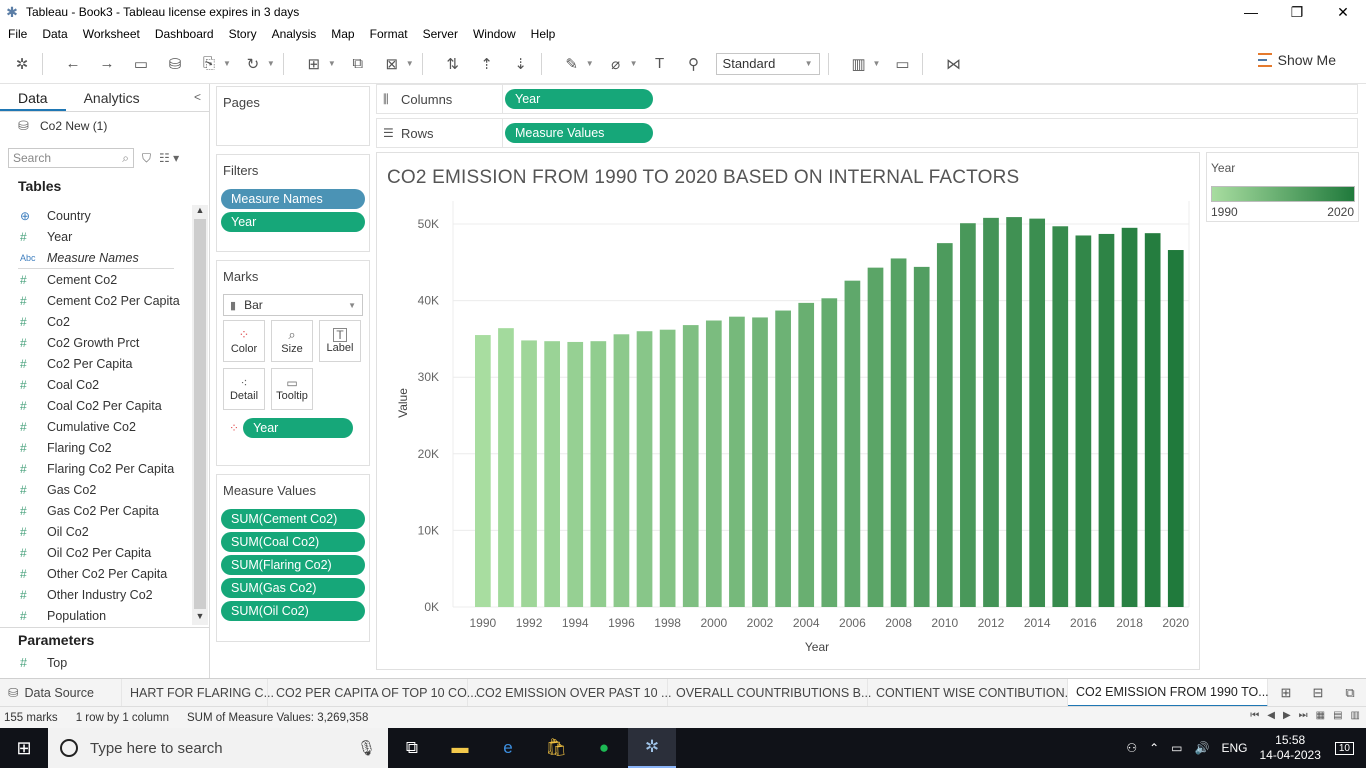  What do you see at coordinates (253, 64) in the screenshot?
I see `refresh-icon: ↻` at bounding box center [253, 64].